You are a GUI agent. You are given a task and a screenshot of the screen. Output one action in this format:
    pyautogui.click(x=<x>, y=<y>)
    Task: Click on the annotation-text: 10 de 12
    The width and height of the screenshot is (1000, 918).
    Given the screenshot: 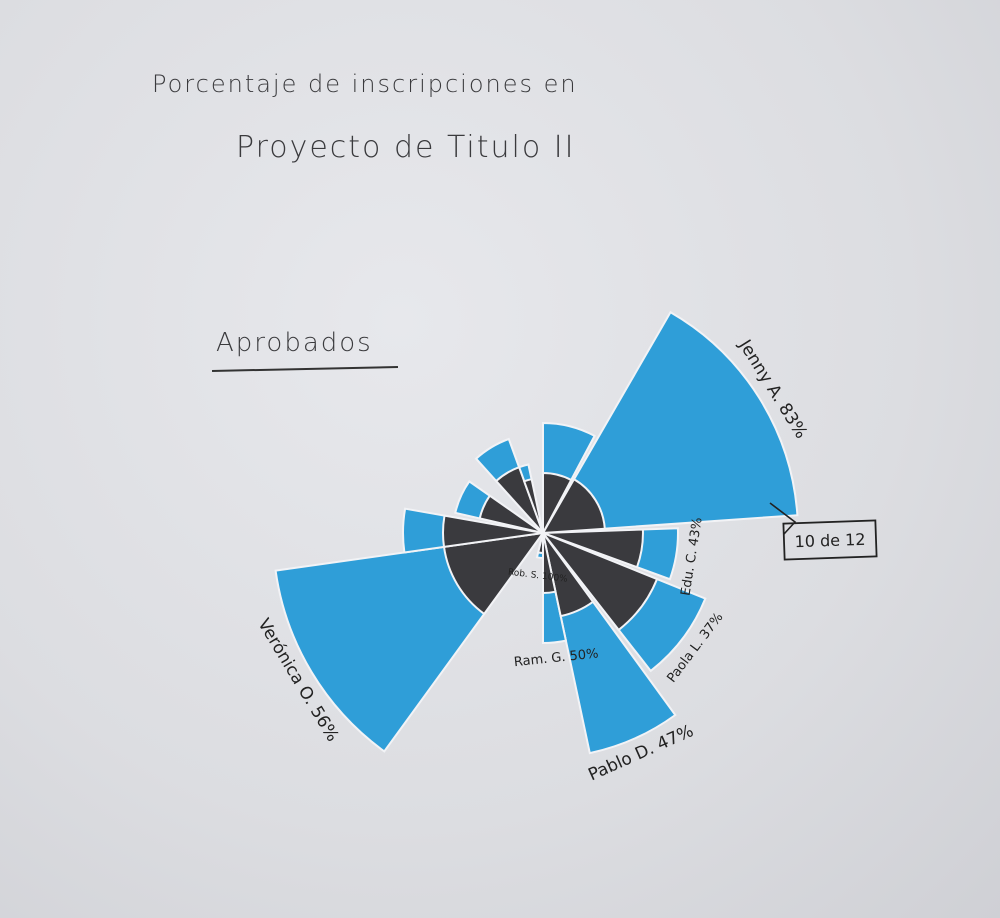 What is the action you would take?
    pyautogui.click(x=830, y=540)
    